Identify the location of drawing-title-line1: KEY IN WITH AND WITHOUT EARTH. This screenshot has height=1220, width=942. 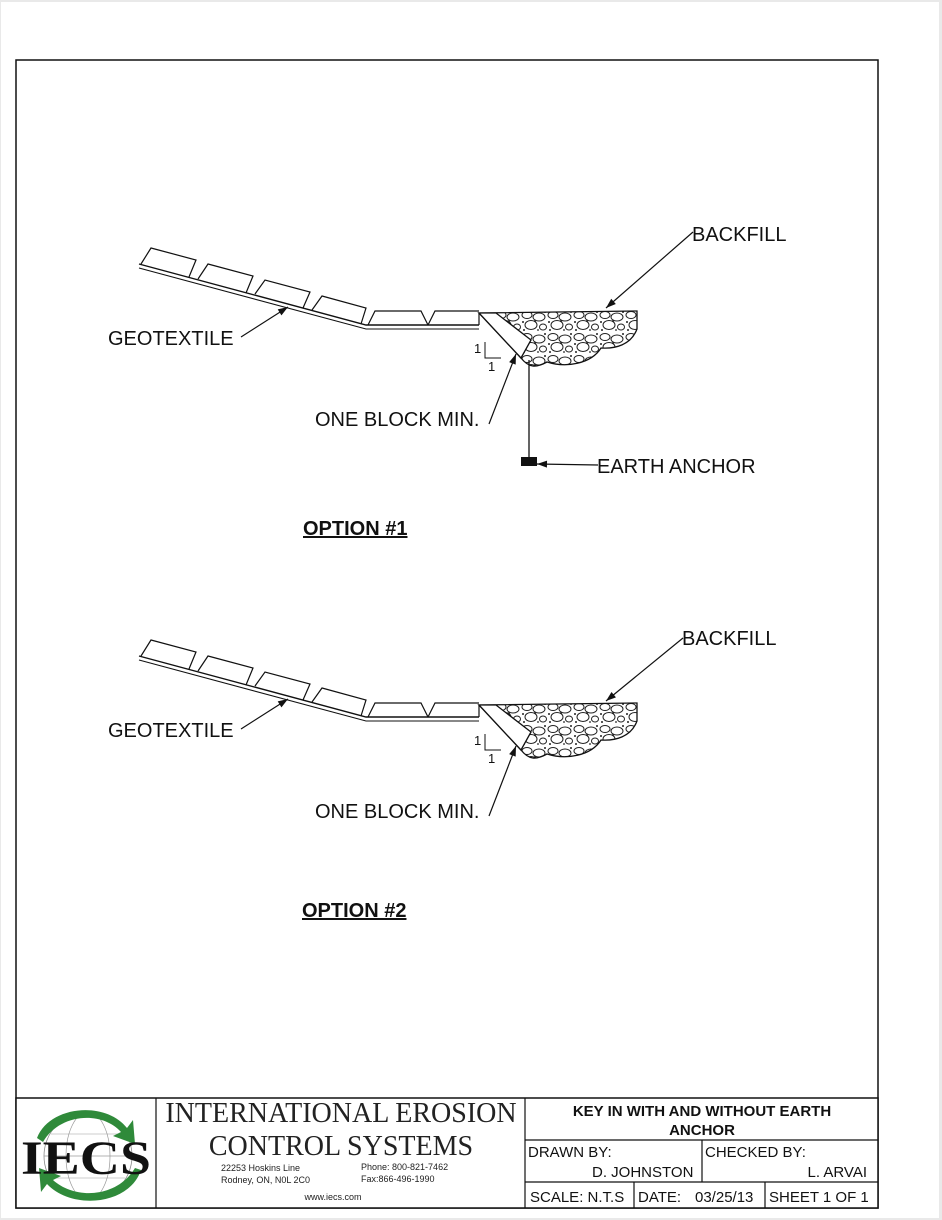
(702, 1111).